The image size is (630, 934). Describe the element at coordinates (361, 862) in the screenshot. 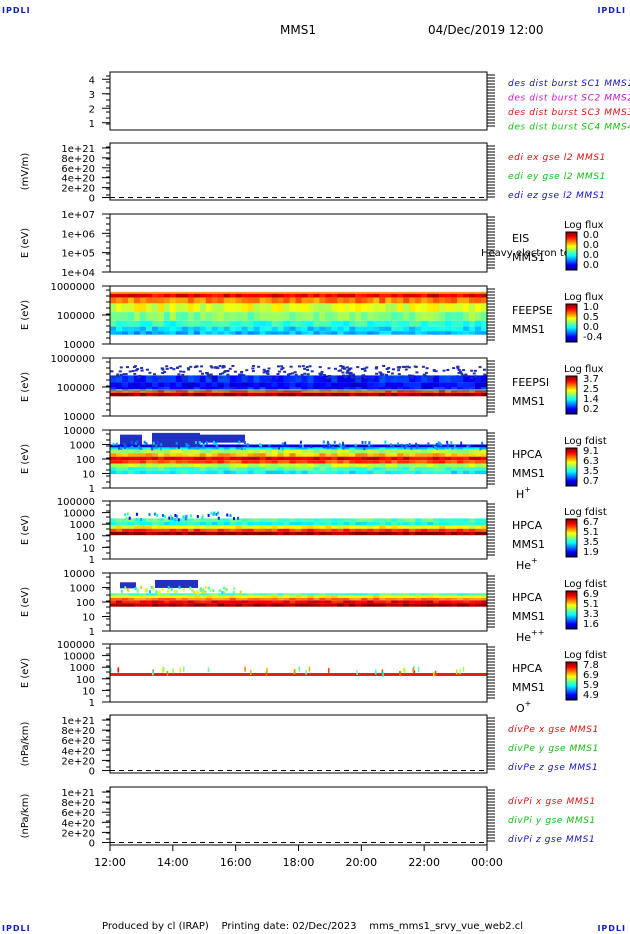

I see `x-tick-label: 20:00` at that location.